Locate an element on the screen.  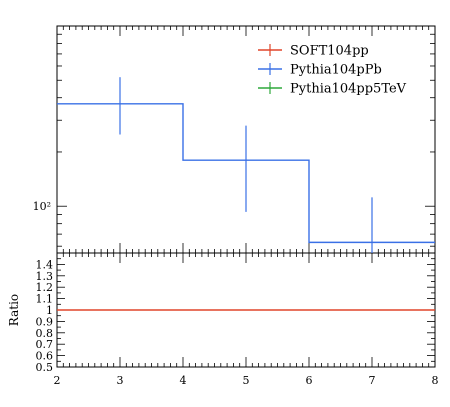
ratio-y-tick-label: 0.5 is located at coordinates (45, 367).